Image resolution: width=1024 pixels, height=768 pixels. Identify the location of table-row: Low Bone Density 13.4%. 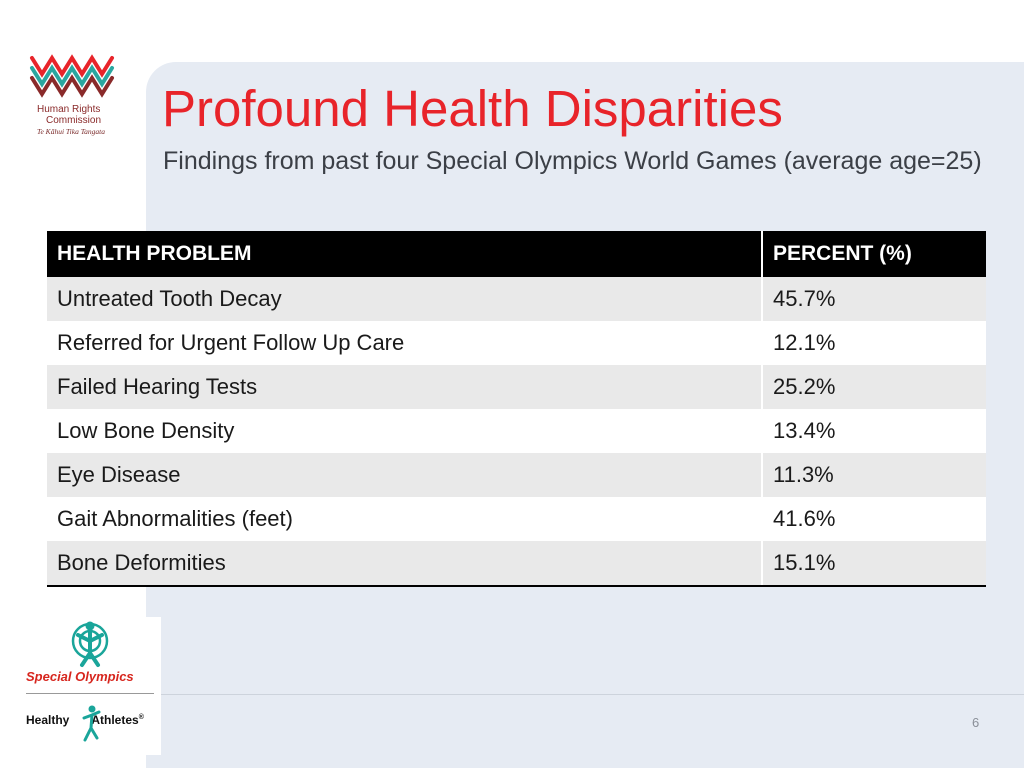
(516, 431).